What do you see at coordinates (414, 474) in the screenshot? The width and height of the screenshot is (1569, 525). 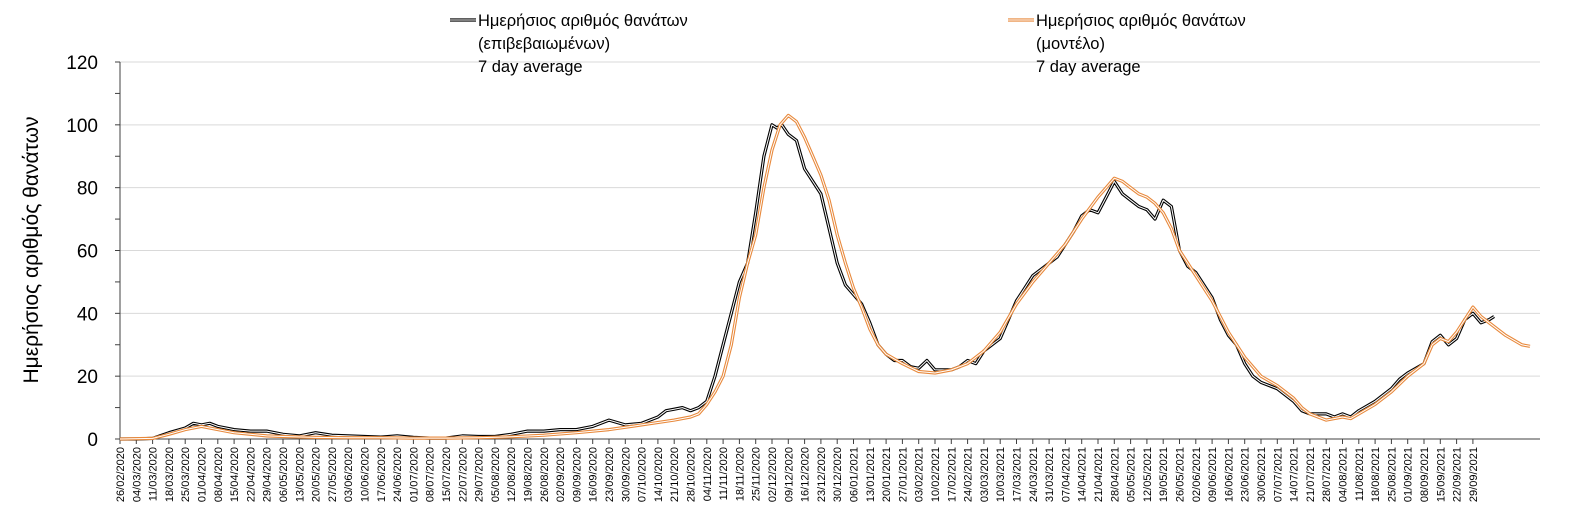 I see `x-tick-label: 01/07/2020` at bounding box center [414, 474].